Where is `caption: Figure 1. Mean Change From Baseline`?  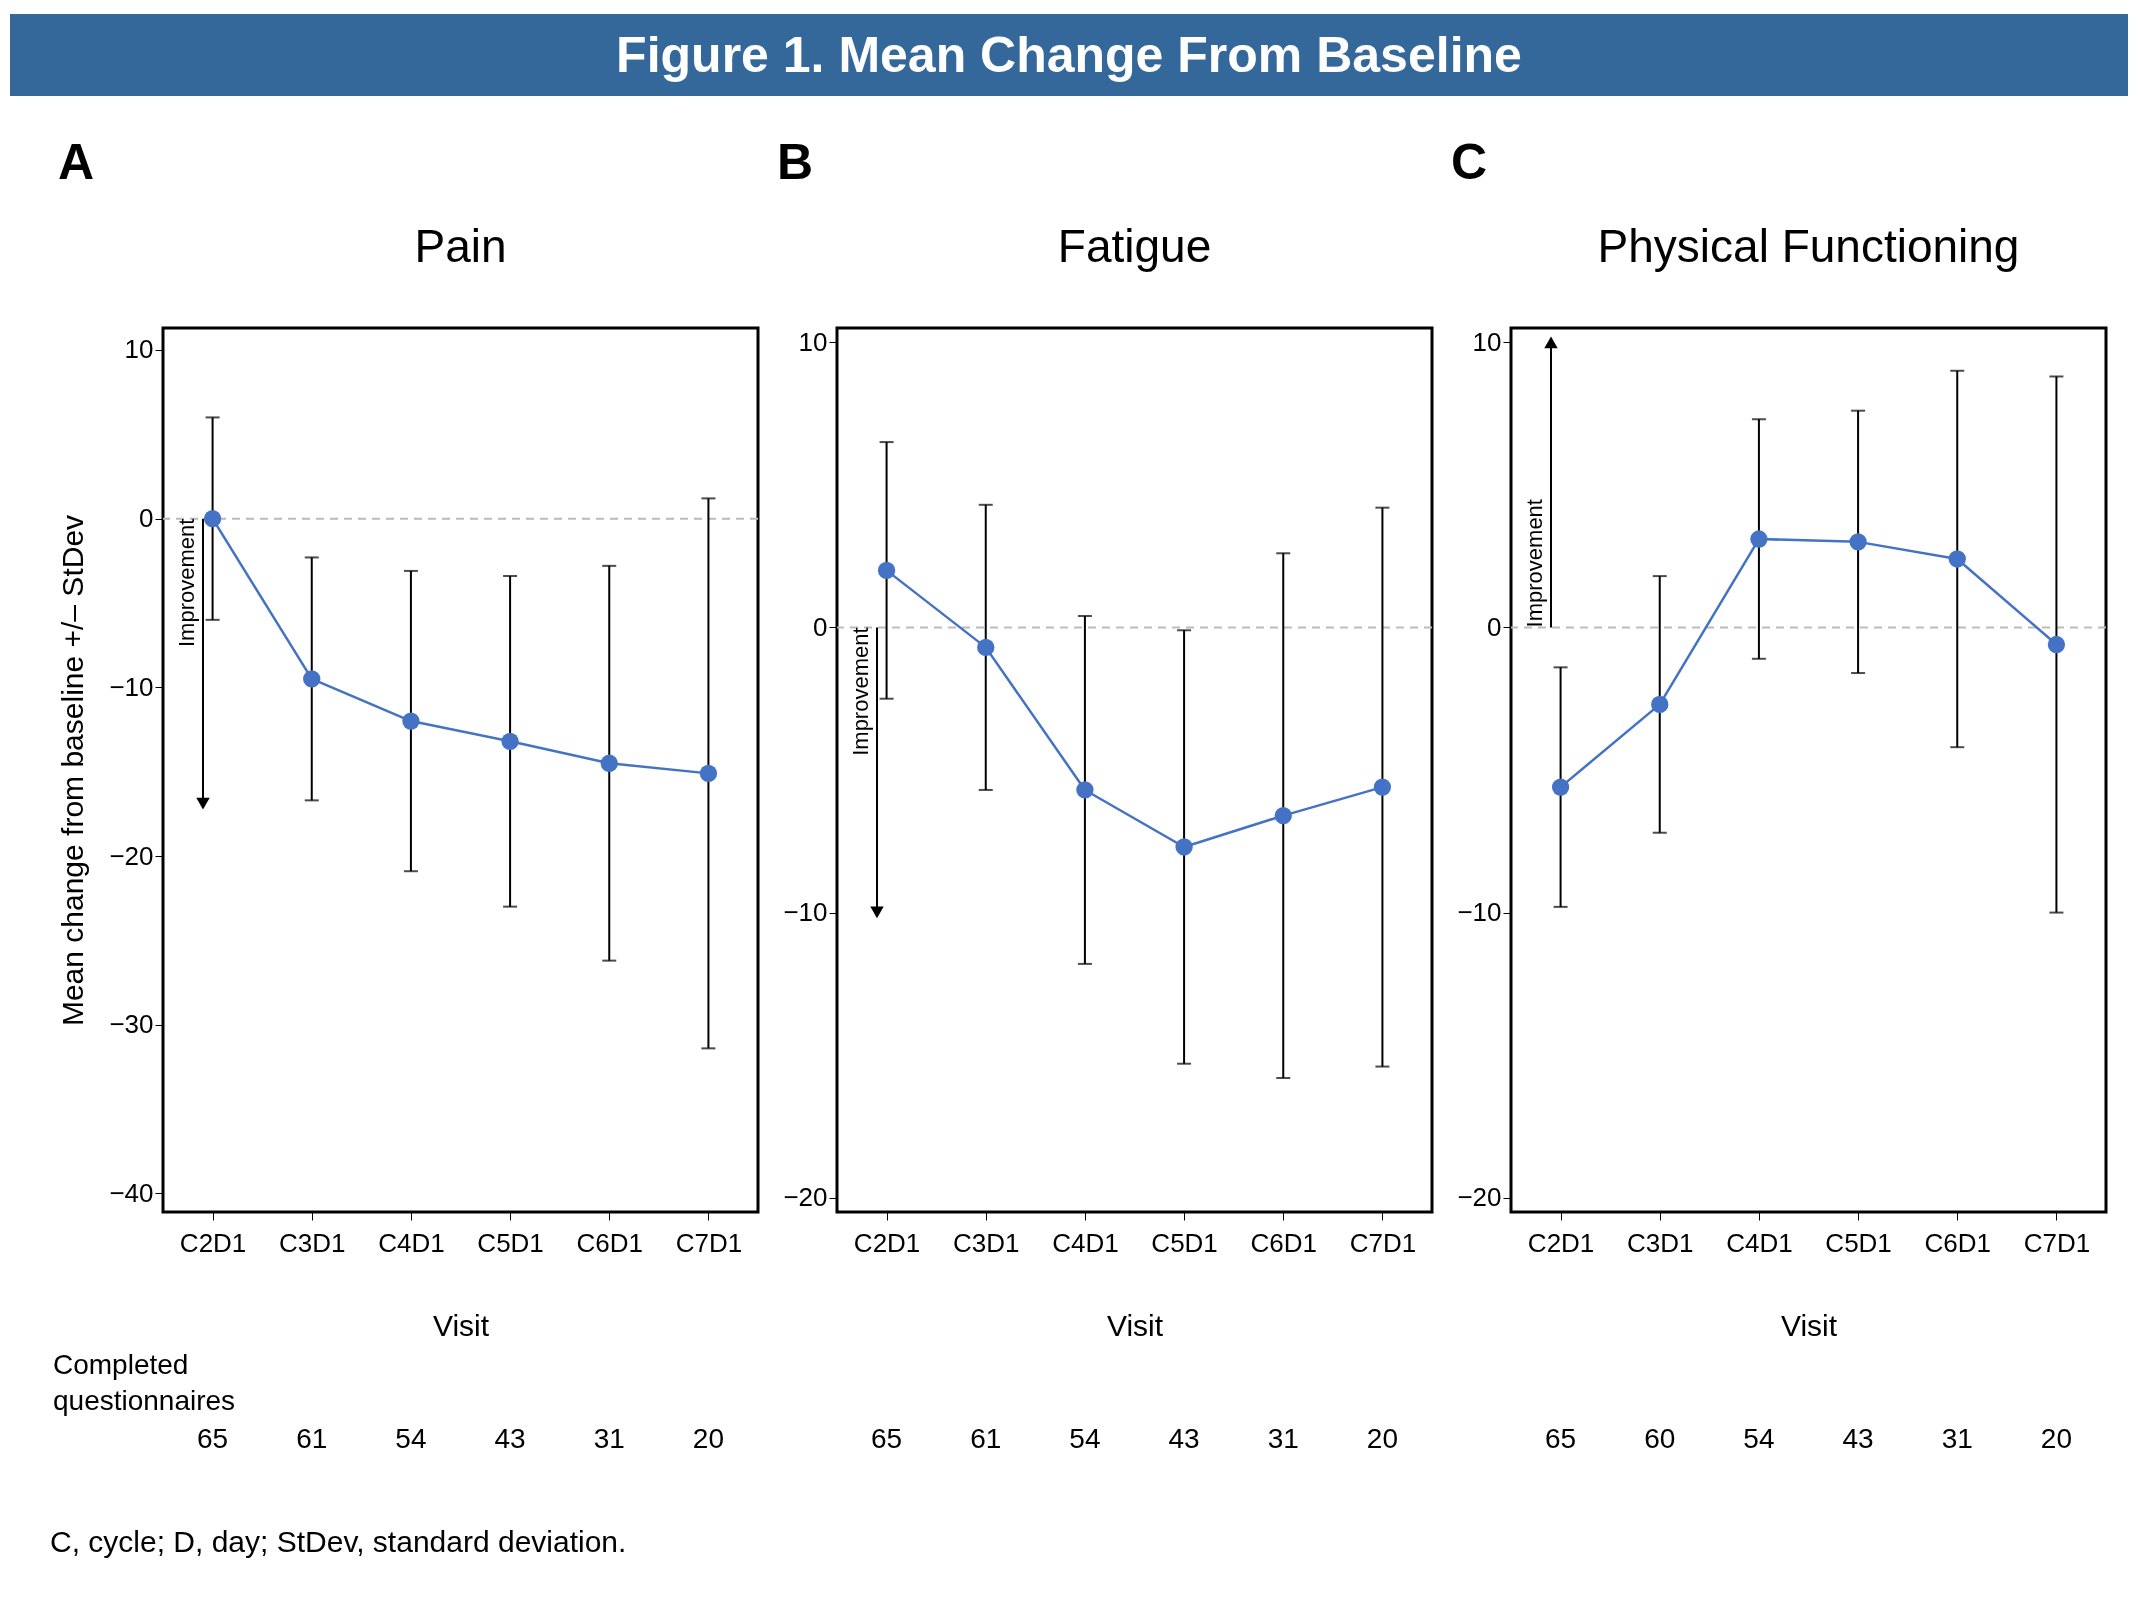 caption: Figure 1. Mean Change From Baseline is located at coordinates (1069, 55).